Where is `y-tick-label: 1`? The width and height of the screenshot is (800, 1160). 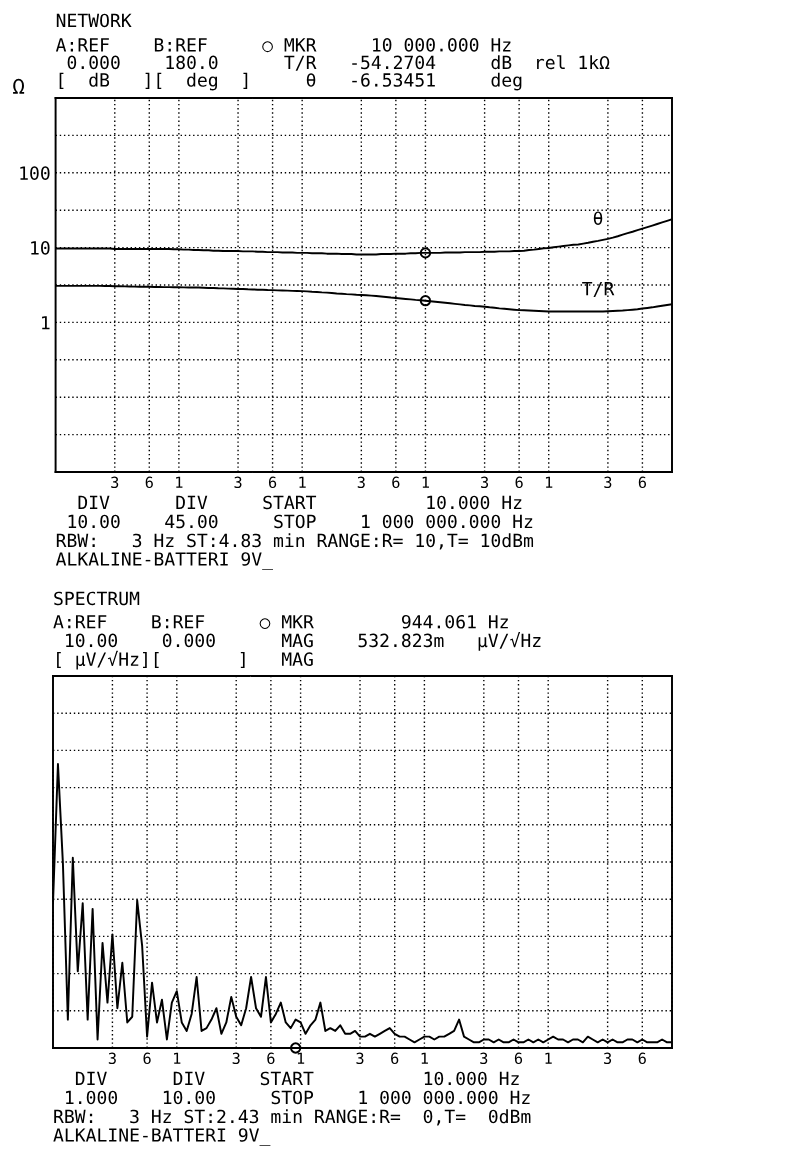 y-tick-label: 1 is located at coordinates (46, 323).